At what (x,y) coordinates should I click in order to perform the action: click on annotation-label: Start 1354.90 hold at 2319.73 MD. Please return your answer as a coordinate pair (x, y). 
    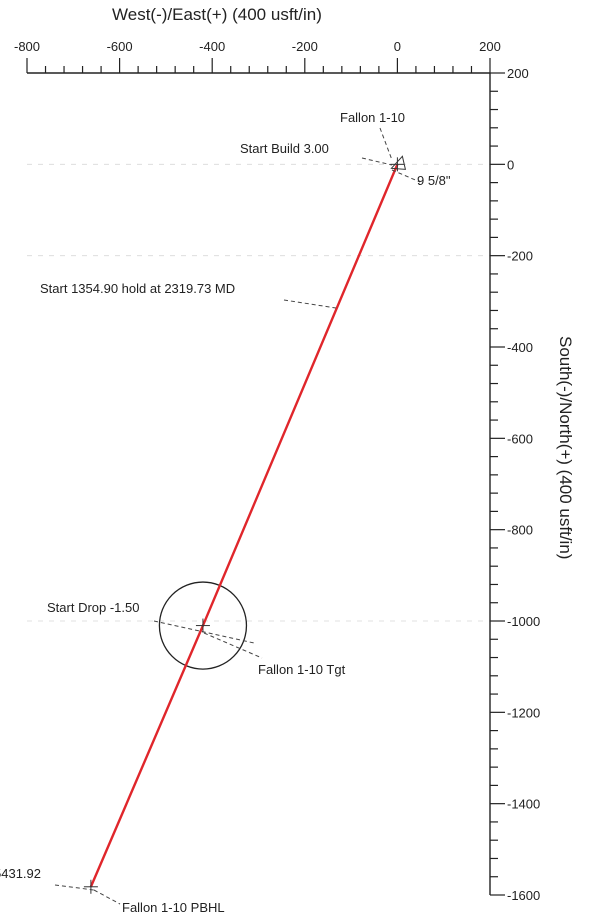
    Looking at the image, I should click on (137, 288).